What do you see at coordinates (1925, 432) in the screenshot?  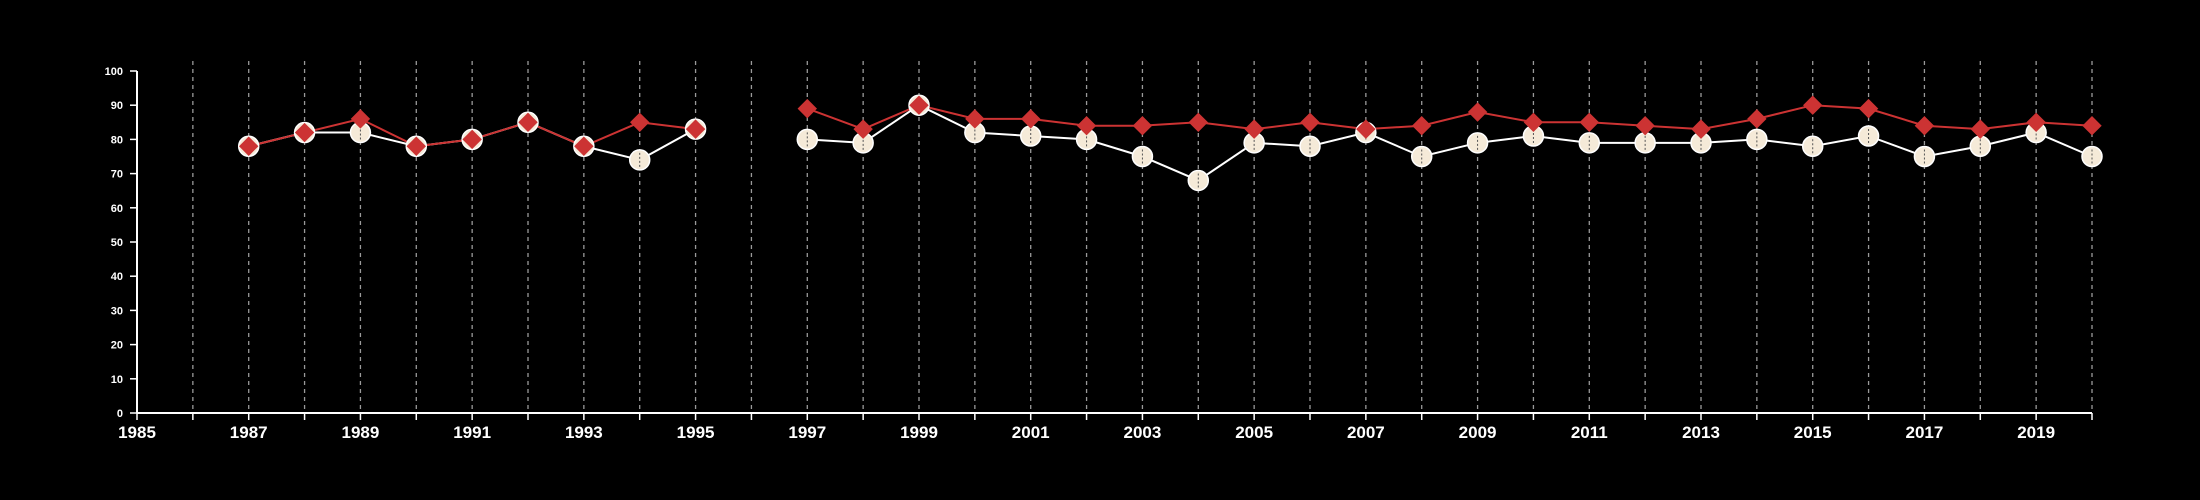 I see `x-tick-label: 2017` at bounding box center [1925, 432].